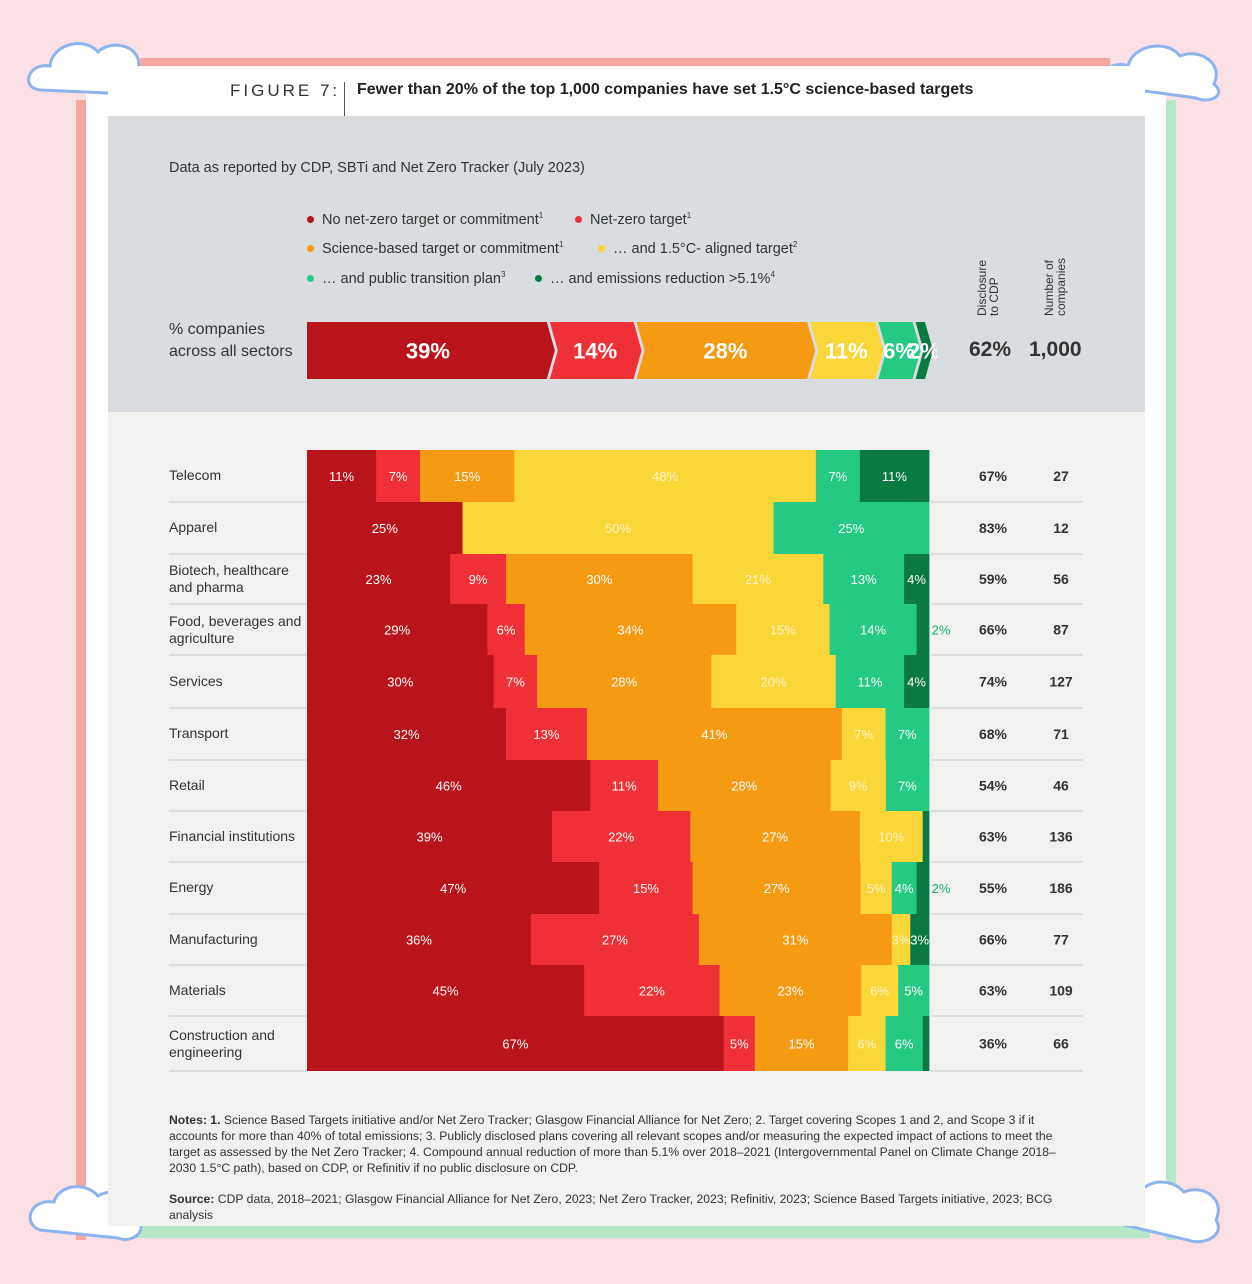 This screenshot has height=1284, width=1252. What do you see at coordinates (195, 1120) in the screenshot?
I see `notes-prefix: Notes: 1.` at bounding box center [195, 1120].